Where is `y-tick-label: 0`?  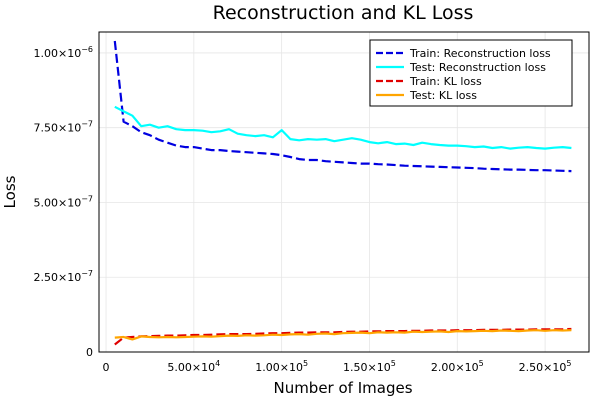
y-tick-label: 0 is located at coordinates (89, 352).